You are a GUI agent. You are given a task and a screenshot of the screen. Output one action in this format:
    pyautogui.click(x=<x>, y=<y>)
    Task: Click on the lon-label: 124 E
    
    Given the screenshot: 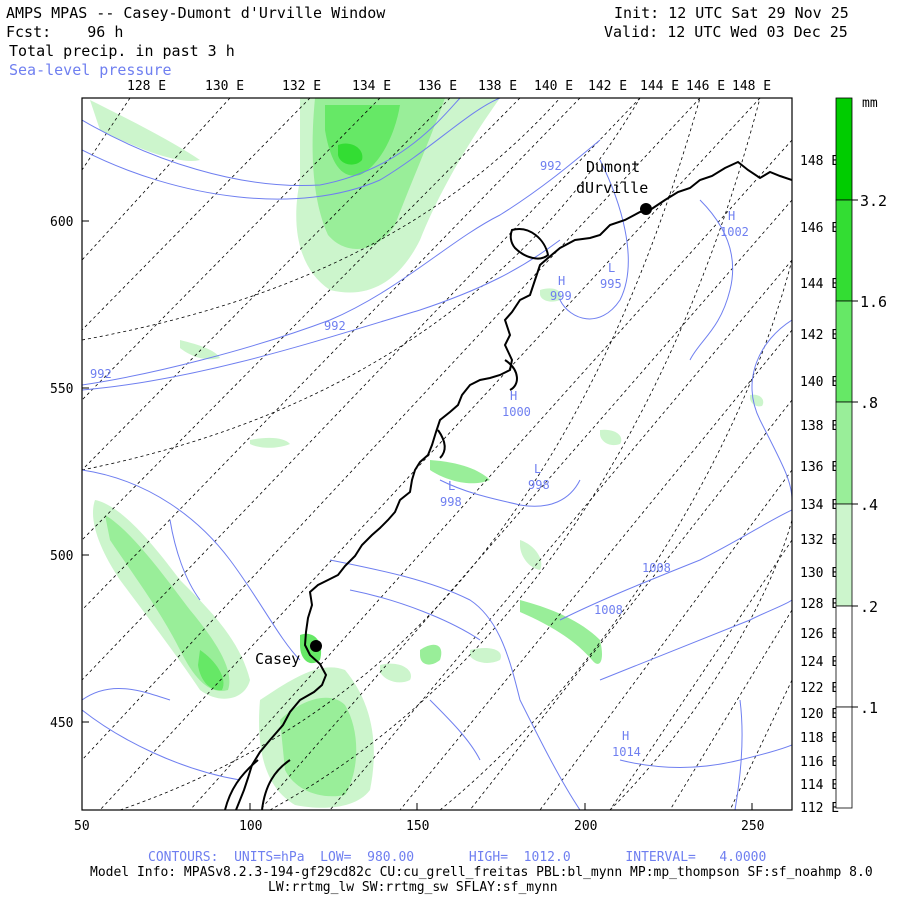 What is the action you would take?
    pyautogui.click(x=819, y=662)
    